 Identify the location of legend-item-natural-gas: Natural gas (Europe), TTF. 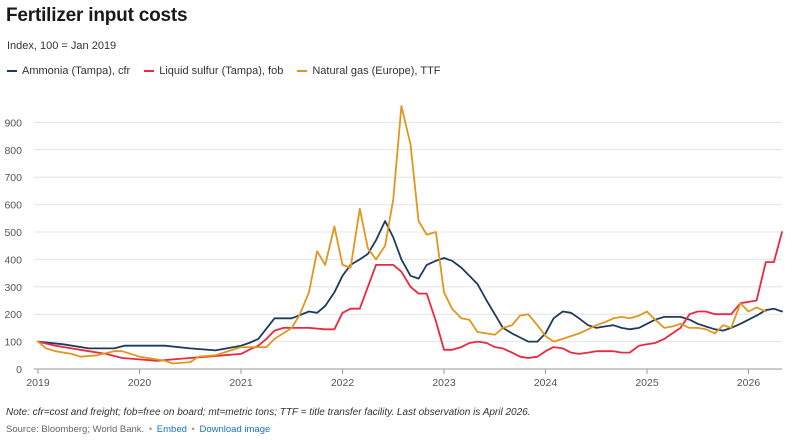
(369, 71).